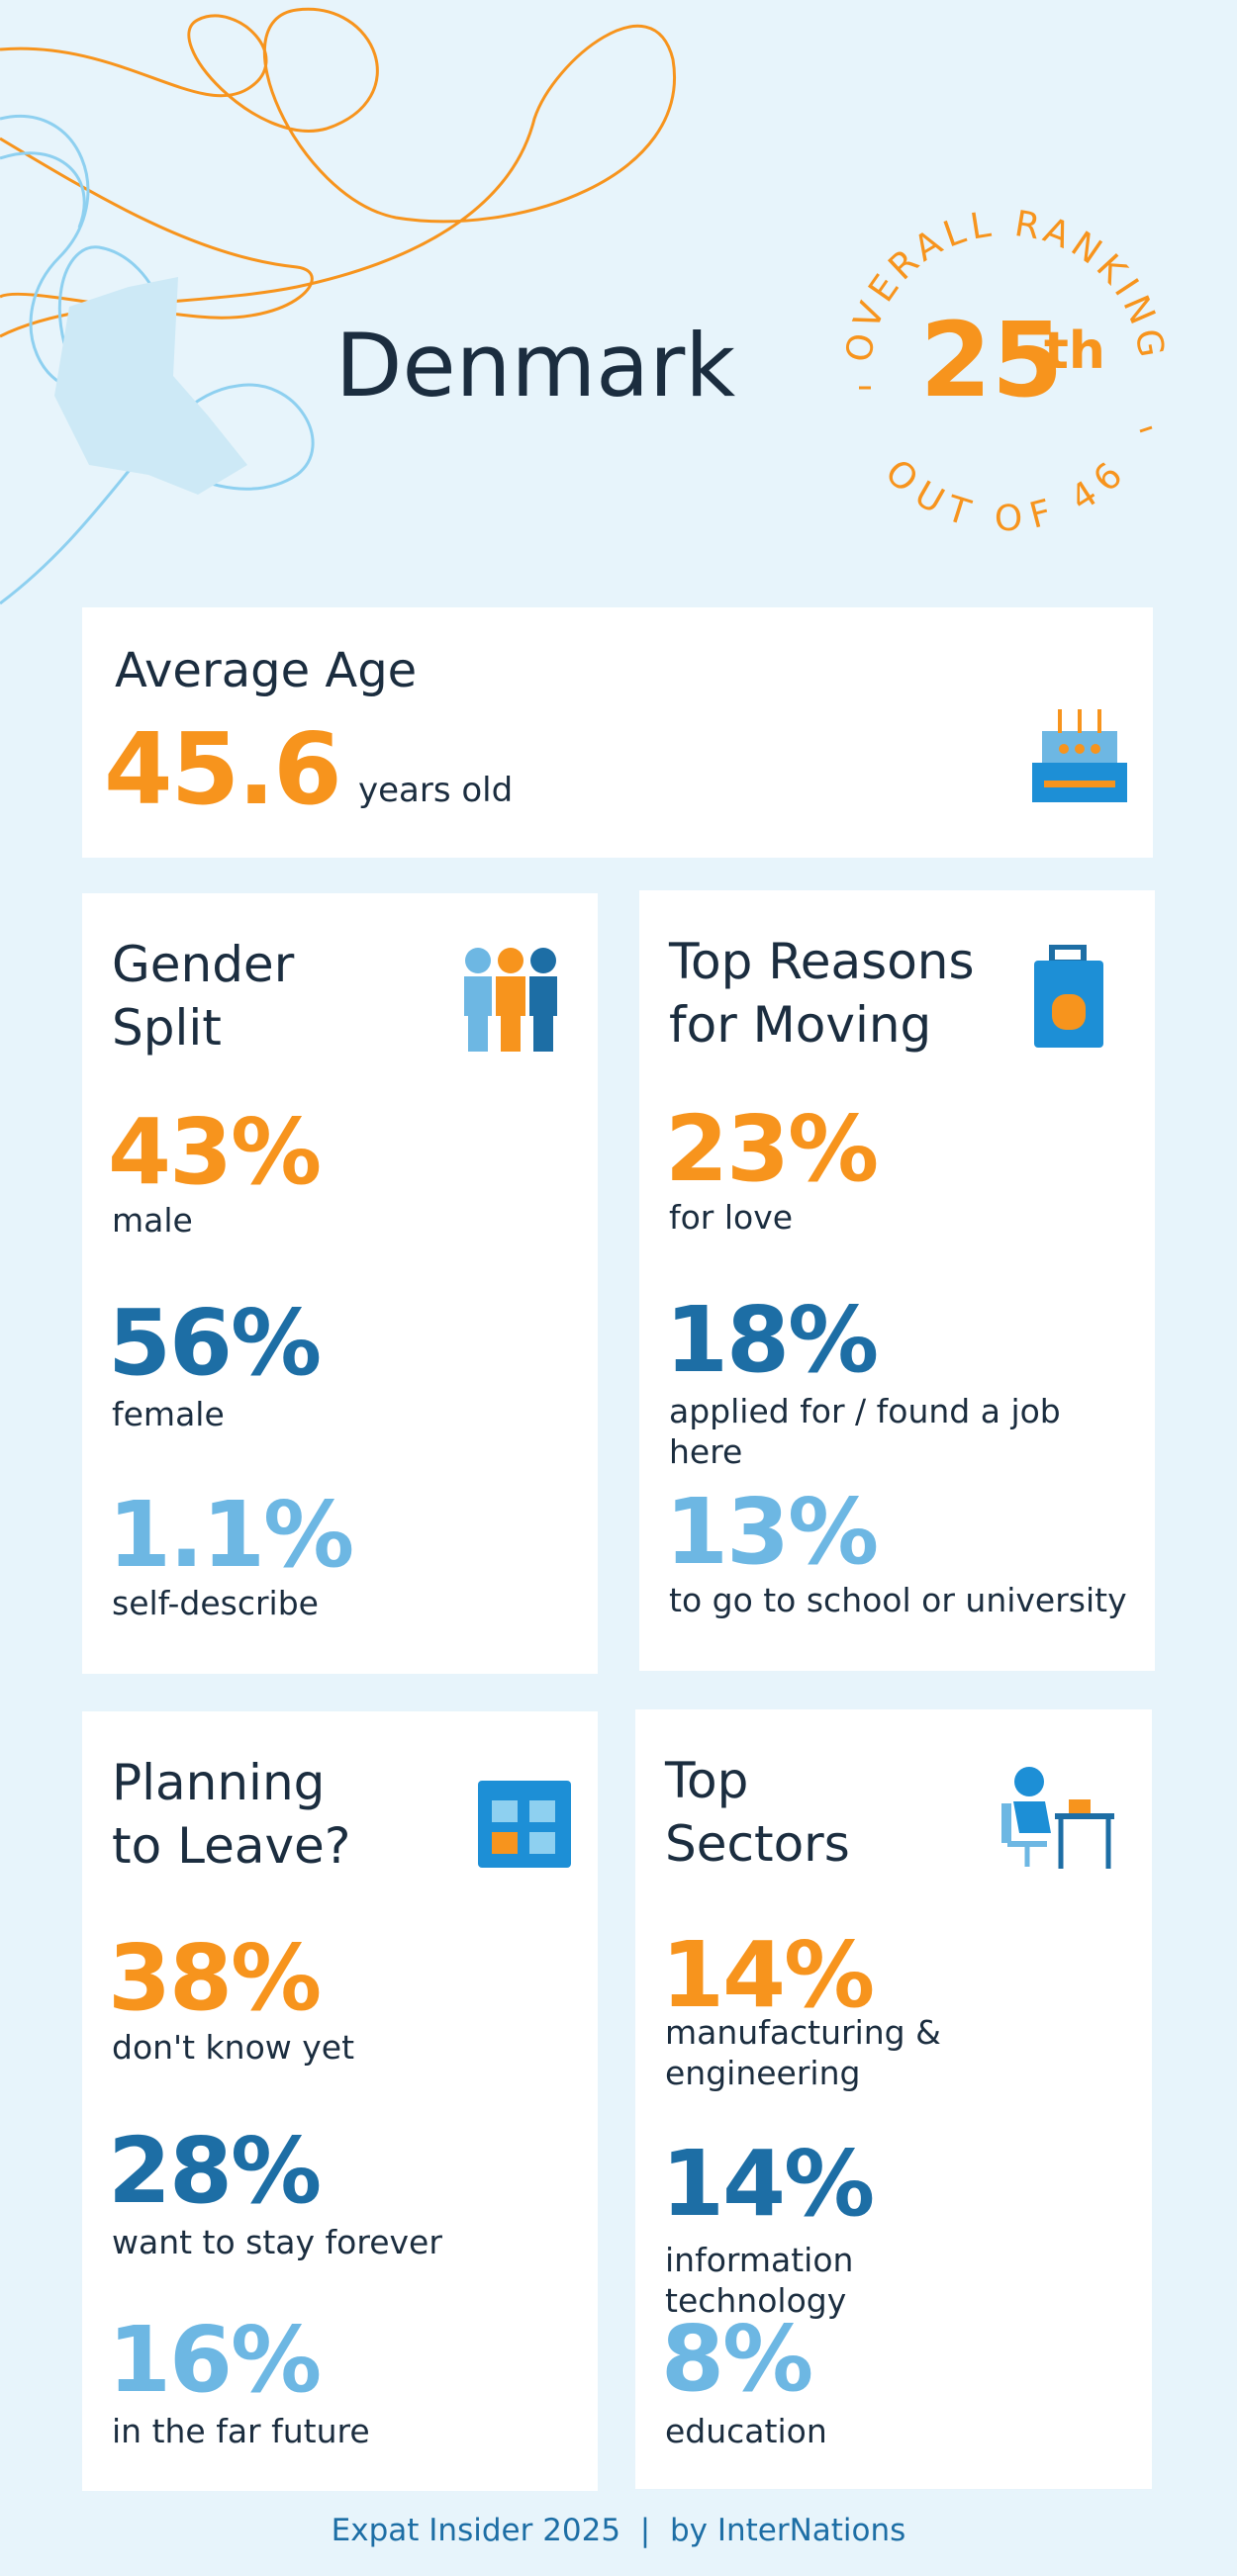  Describe the element at coordinates (267, 670) in the screenshot. I see `age-title: Average Age` at that location.